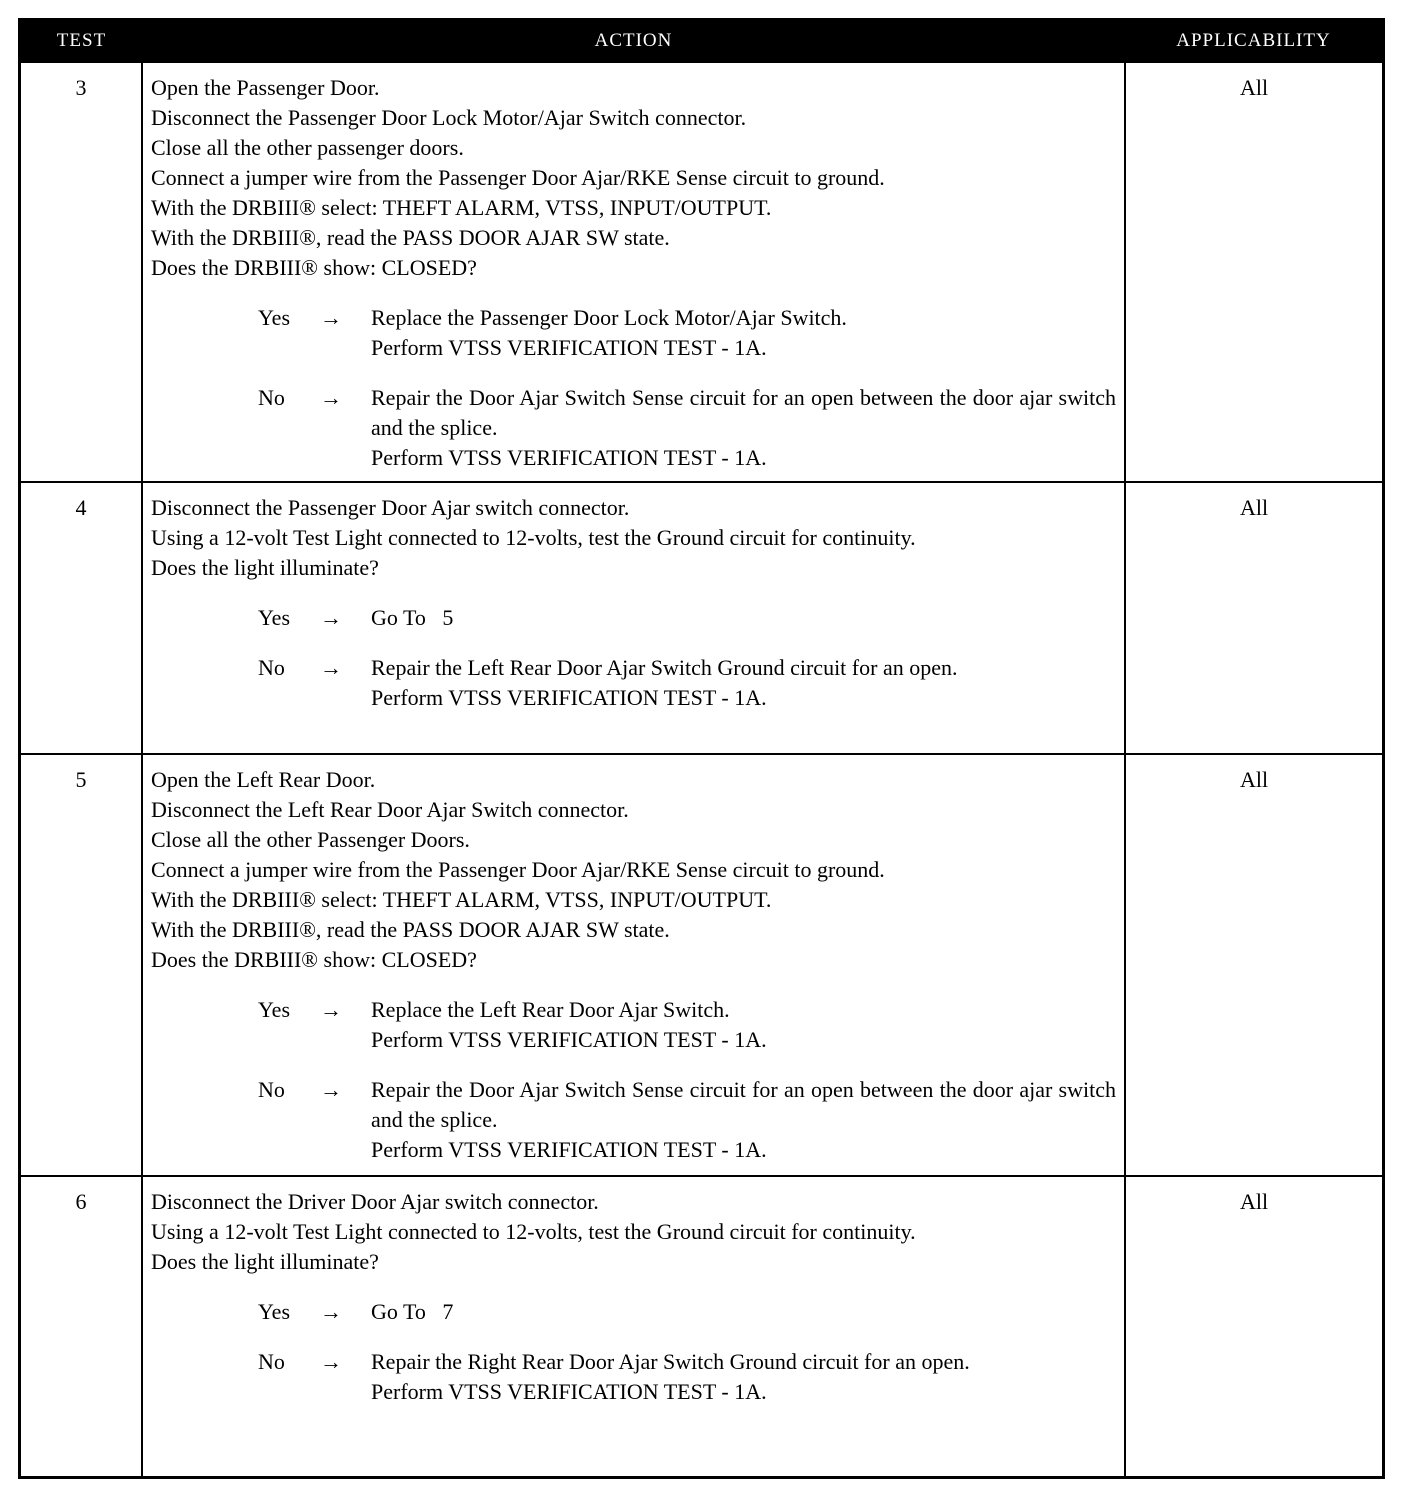 This screenshot has height=1500, width=1408. What do you see at coordinates (1254, 40) in the screenshot?
I see `header-applicability: APPLICABILITY` at bounding box center [1254, 40].